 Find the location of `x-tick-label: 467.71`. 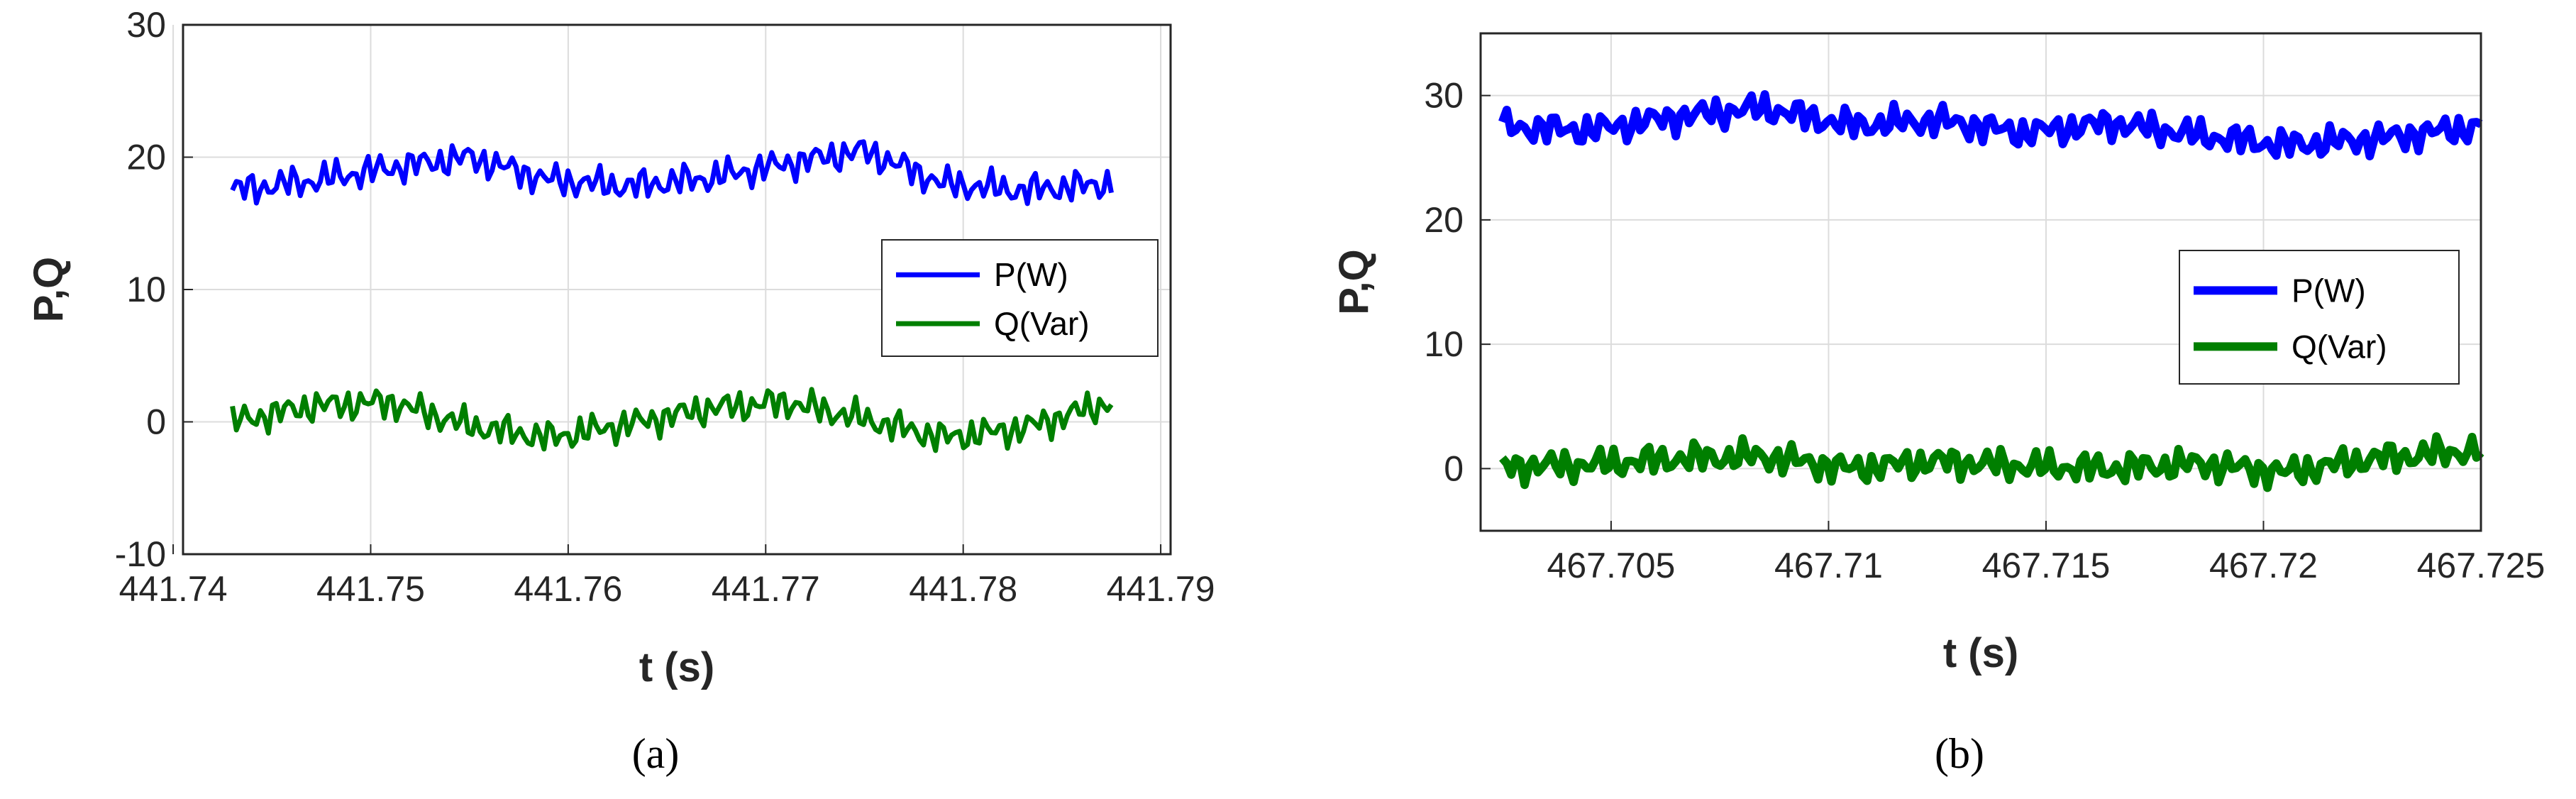

x-tick-label: 467.71 is located at coordinates (1828, 565).